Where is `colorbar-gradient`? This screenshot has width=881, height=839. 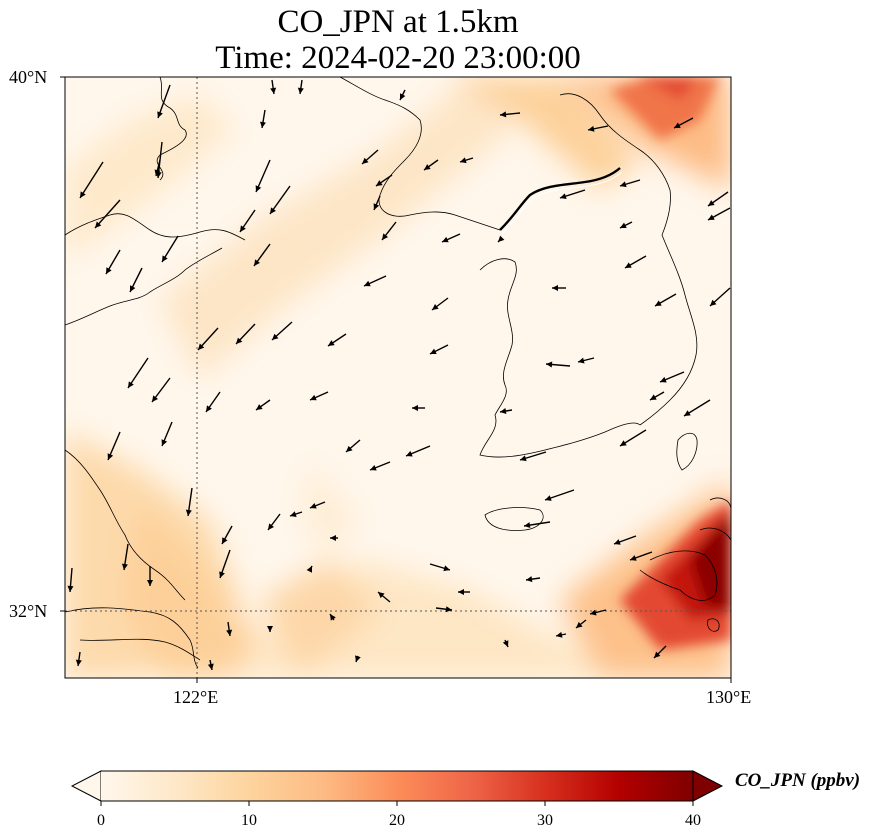 colorbar-gradient is located at coordinates (397, 786).